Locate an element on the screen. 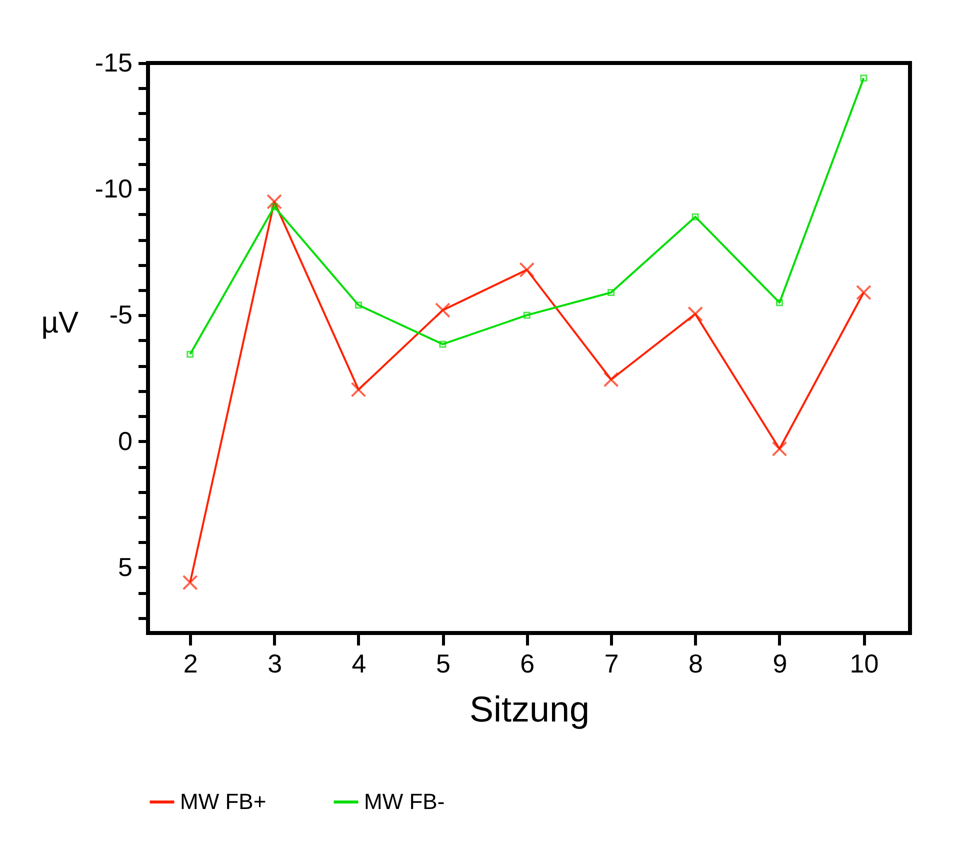 Image resolution: width=957 pixels, height=868 pixels. x-tick-label: 5 is located at coordinates (443, 663).